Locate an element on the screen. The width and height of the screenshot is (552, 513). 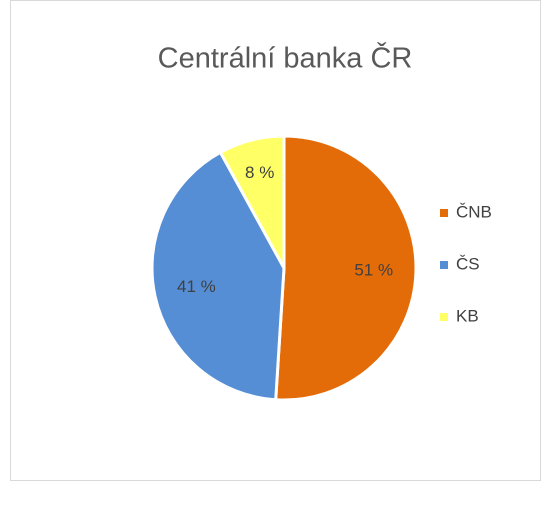
legend-label: KB is located at coordinates (467, 315).